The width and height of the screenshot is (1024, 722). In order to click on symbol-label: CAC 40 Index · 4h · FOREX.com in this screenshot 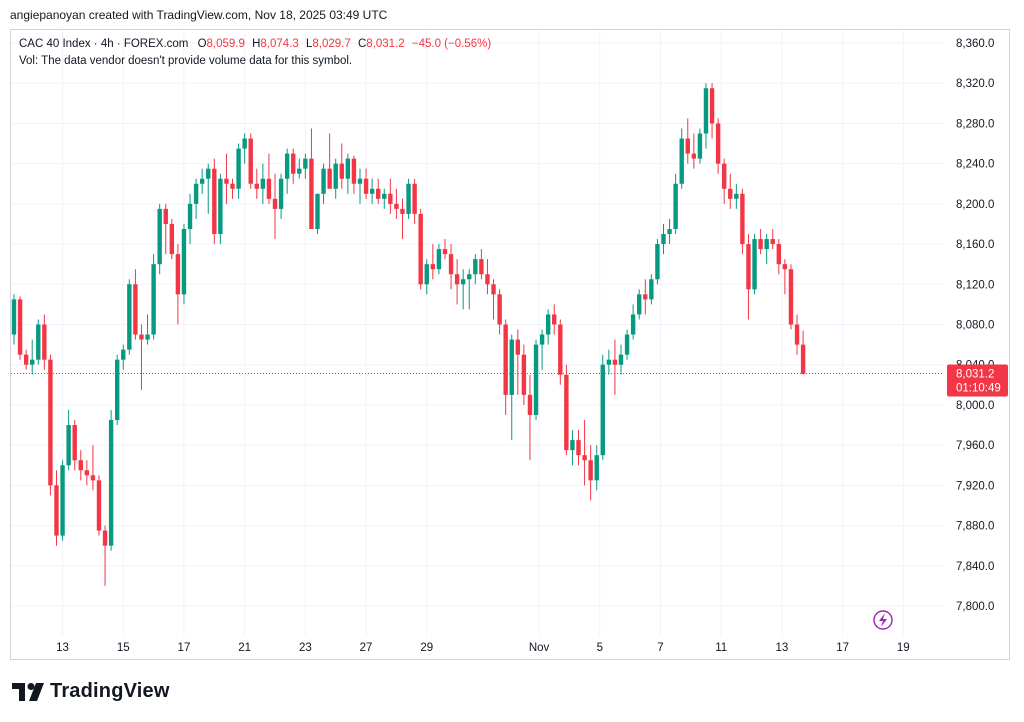, I will do `click(104, 44)`.